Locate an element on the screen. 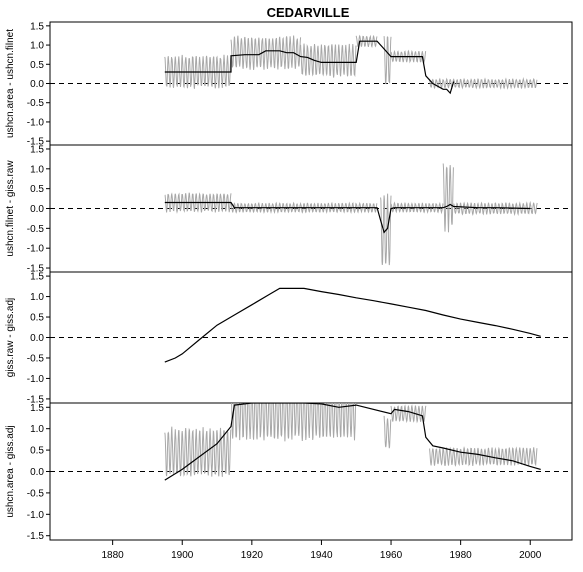 This screenshot has width=583, height=572. x-tick-label: 1980 is located at coordinates (461, 555).